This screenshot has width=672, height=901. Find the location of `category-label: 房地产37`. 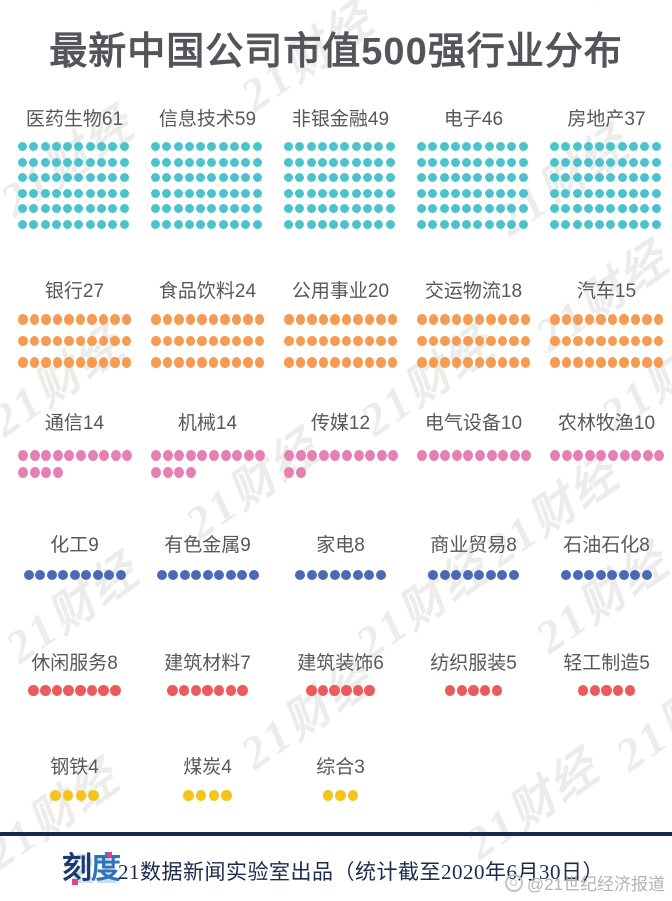

category-label: 房地产37 is located at coordinates (606, 119).